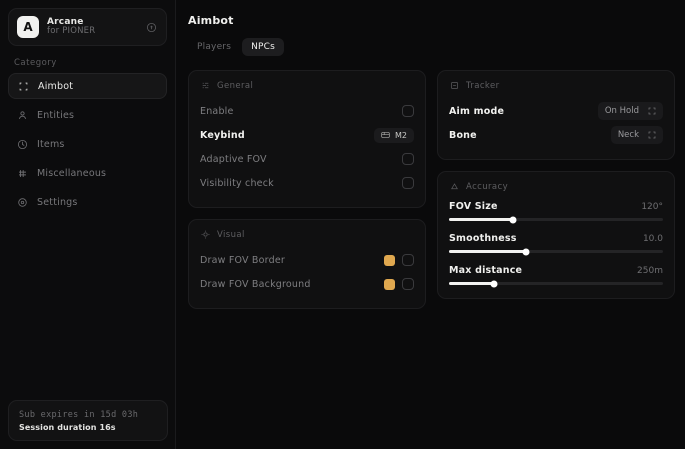  I want to click on row-bone: Bone Neck, so click(556, 135).